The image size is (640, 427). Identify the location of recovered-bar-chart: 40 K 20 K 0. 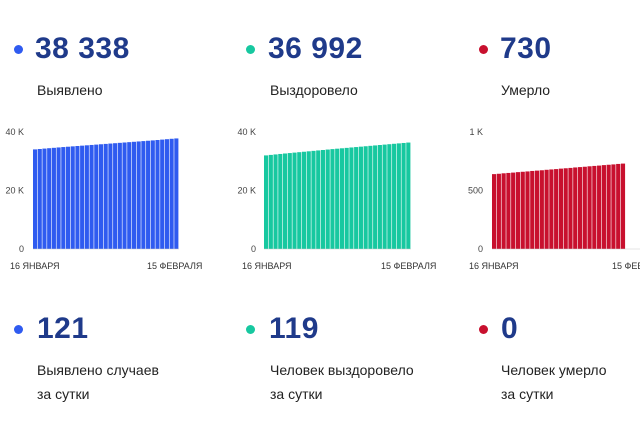
(324, 190).